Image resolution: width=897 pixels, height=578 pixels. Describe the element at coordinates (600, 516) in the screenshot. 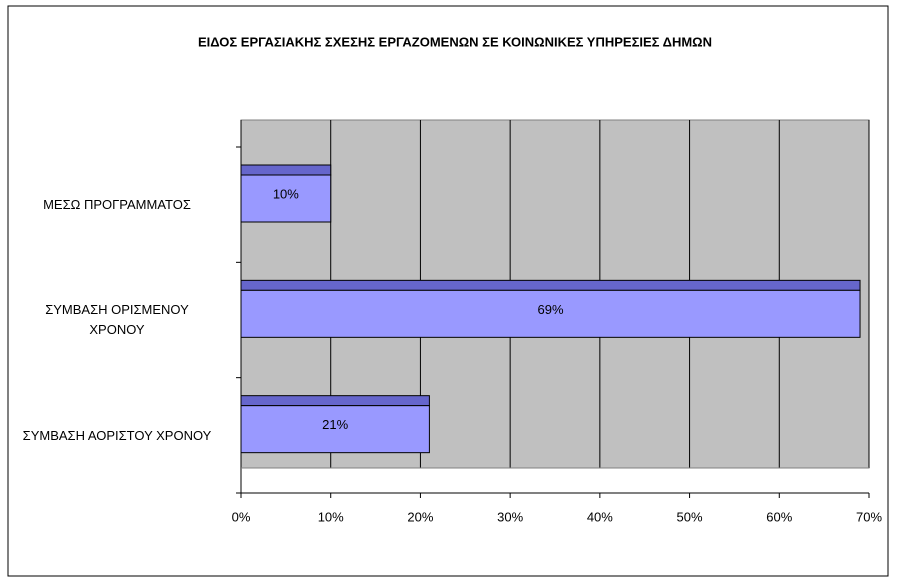

I see `x-tick-label: 40%` at that location.